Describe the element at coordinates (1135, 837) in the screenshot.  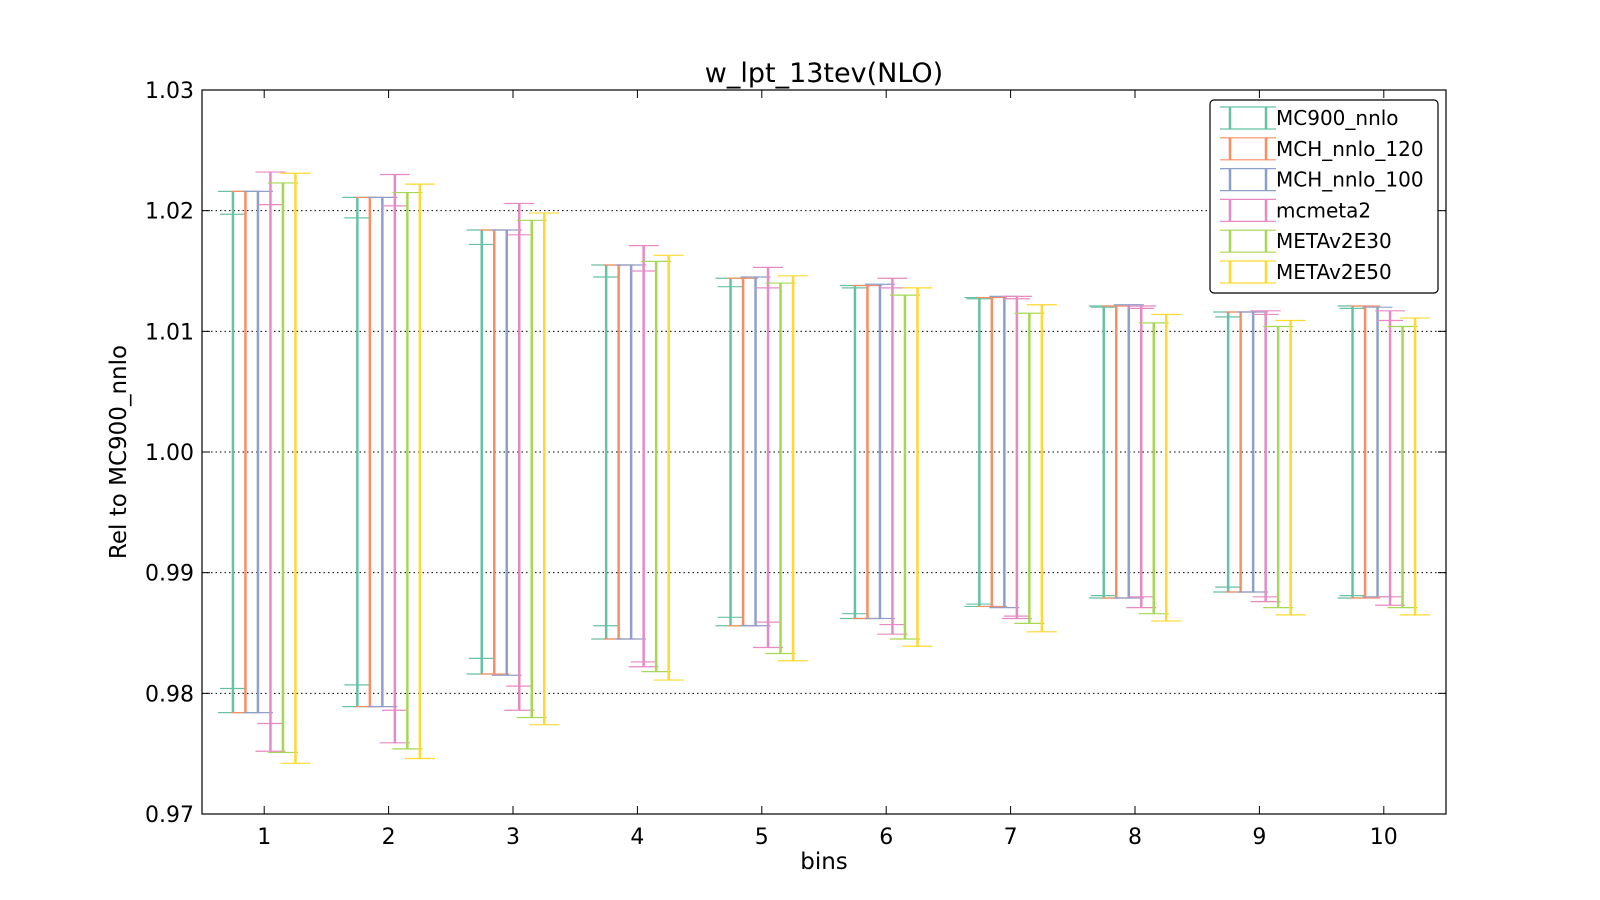
I see `x-tick-label: 8` at that location.